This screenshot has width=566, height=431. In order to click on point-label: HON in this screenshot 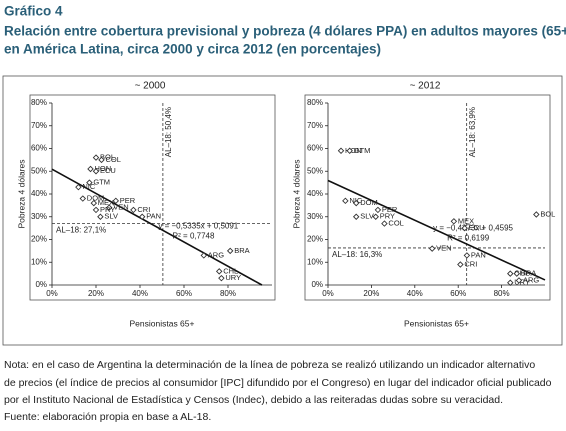, I will do `click(353, 150)`.